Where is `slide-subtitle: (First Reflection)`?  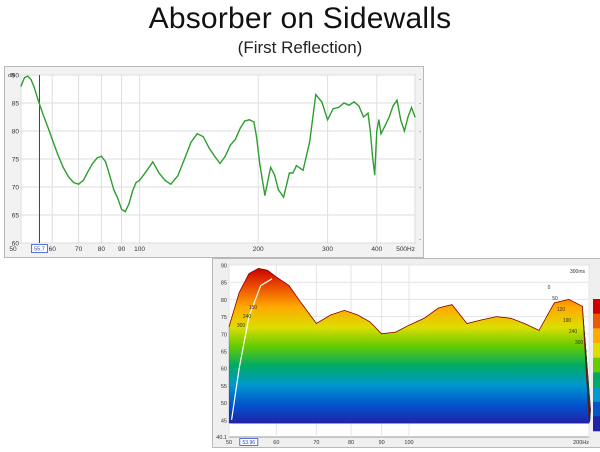 slide-subtitle: (First Reflection) is located at coordinates (300, 47).